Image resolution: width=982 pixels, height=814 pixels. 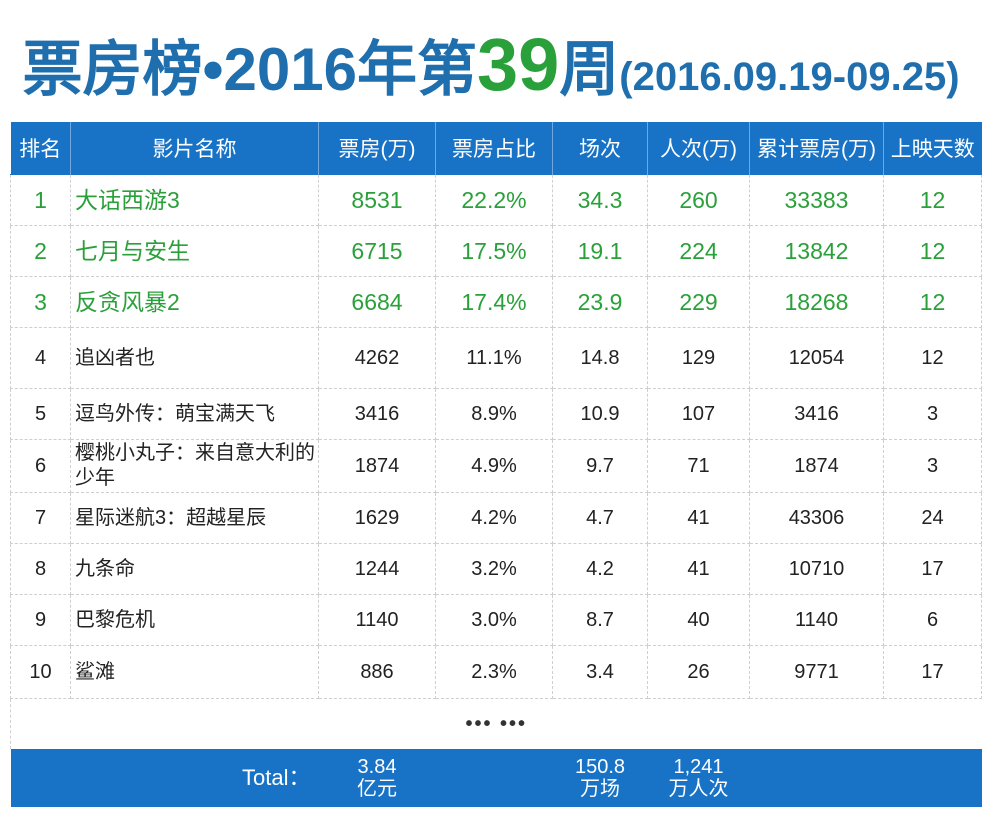 I want to click on total-box-office: 3.84 亿元, so click(x=377, y=778).